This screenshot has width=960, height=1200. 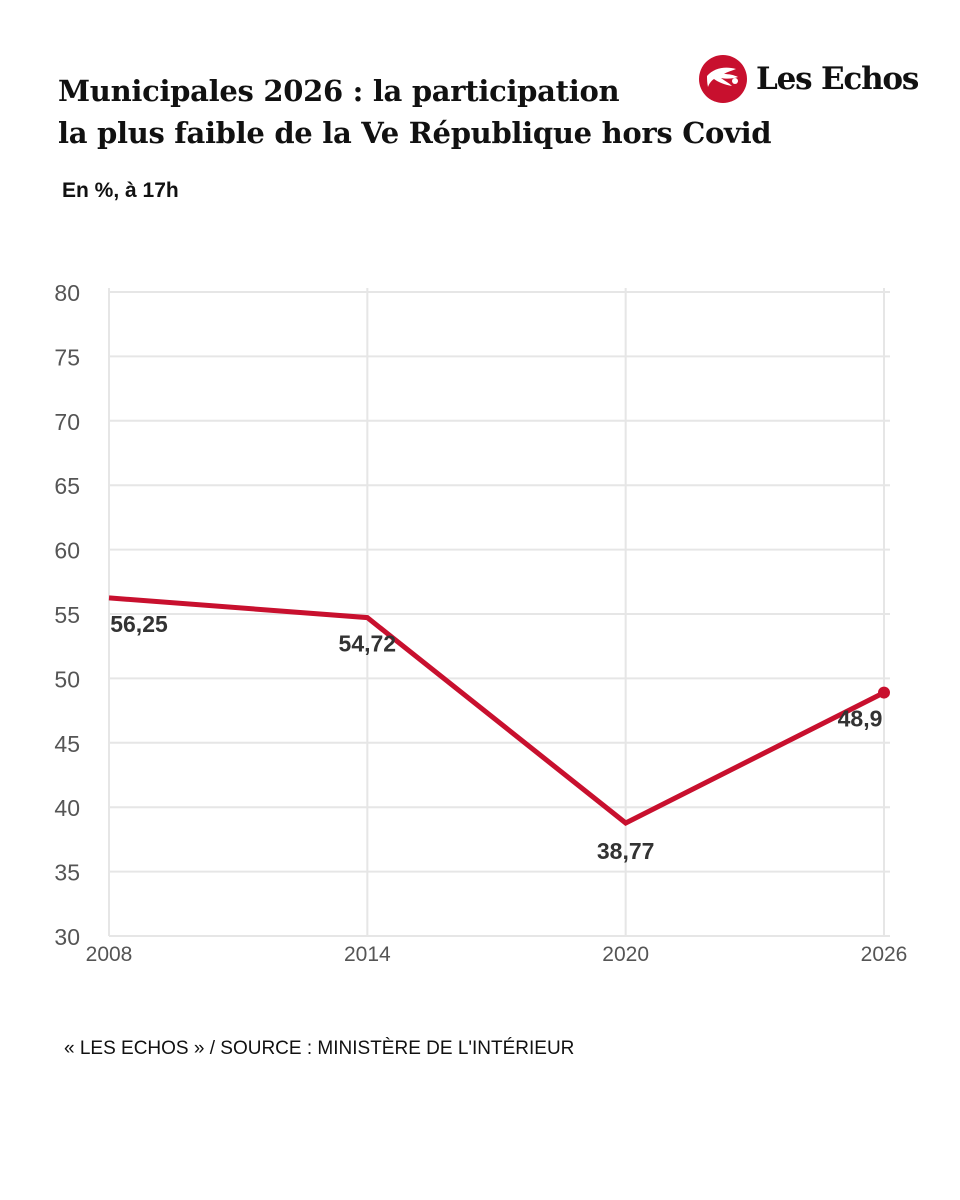 What do you see at coordinates (860, 719) in the screenshot?
I see `data-label: 48,9` at bounding box center [860, 719].